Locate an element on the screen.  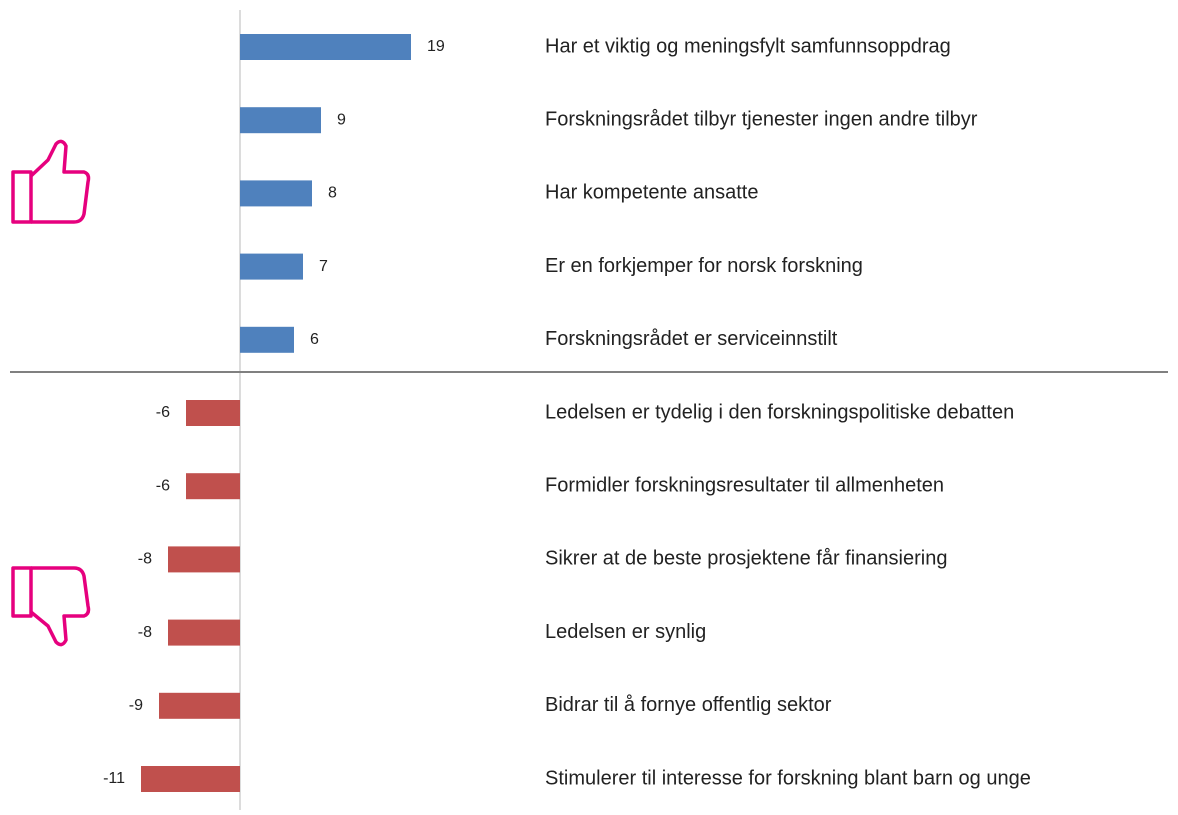
thumbs-up-icon is located at coordinates (51, 181).